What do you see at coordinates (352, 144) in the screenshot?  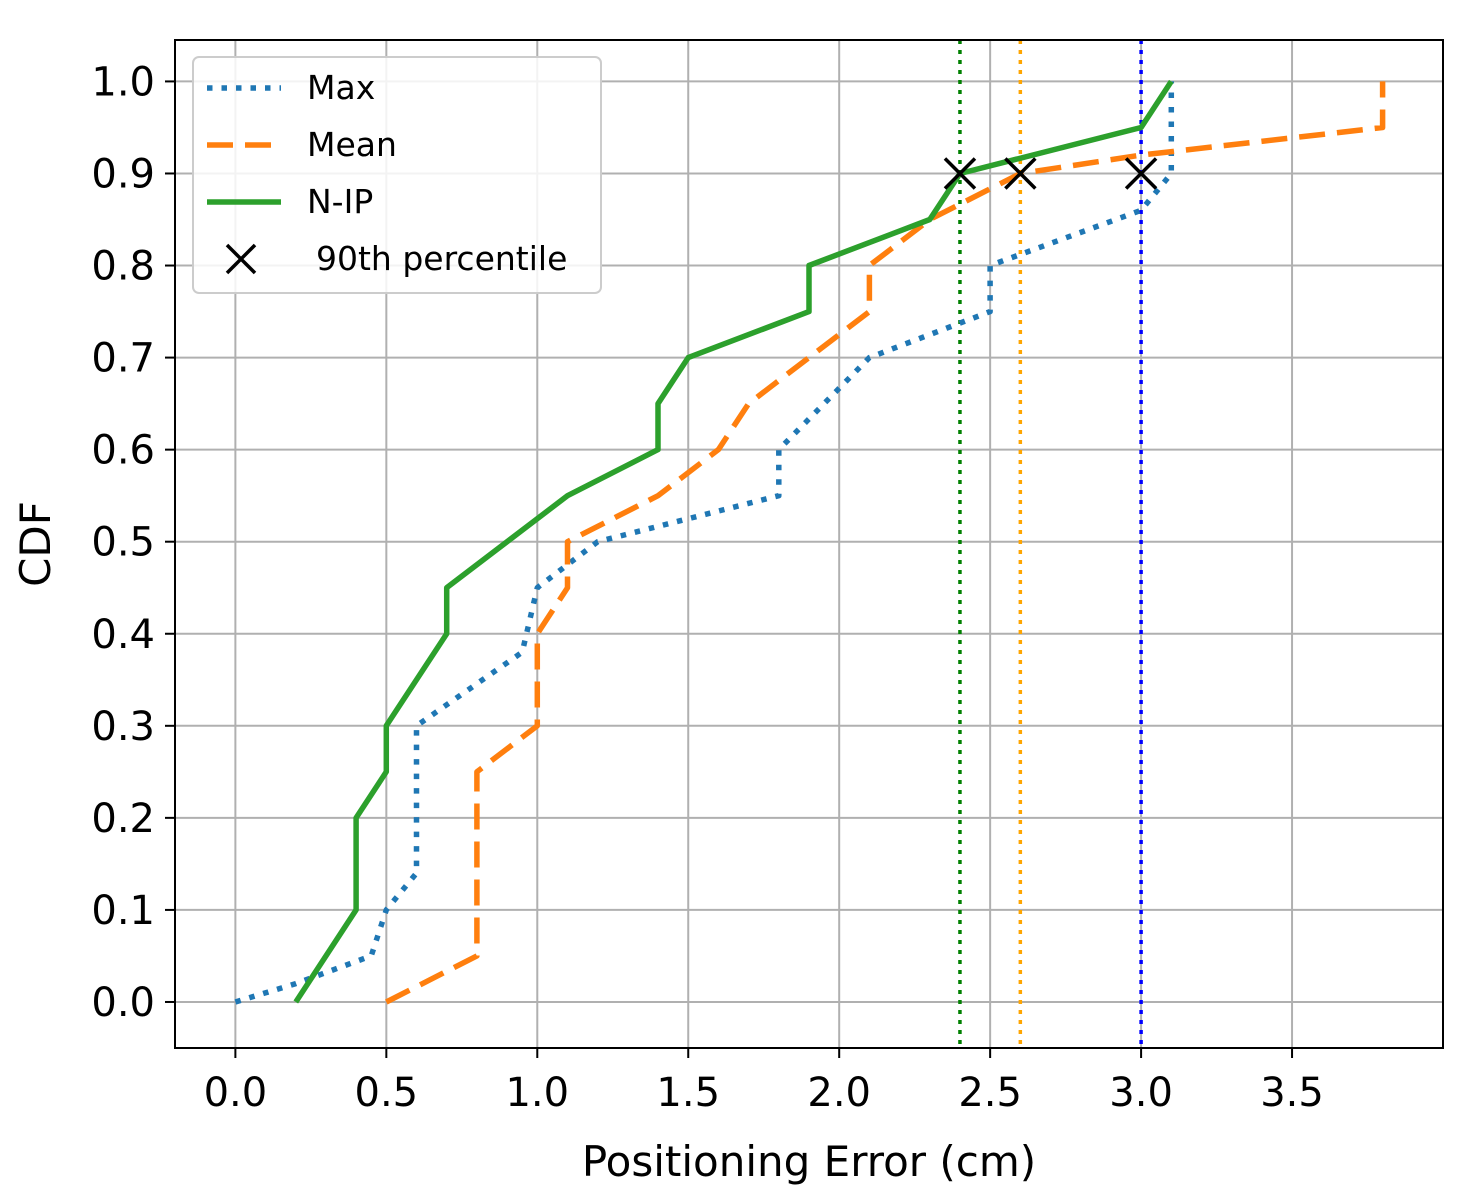 I see `legend-label: Mean` at bounding box center [352, 144].